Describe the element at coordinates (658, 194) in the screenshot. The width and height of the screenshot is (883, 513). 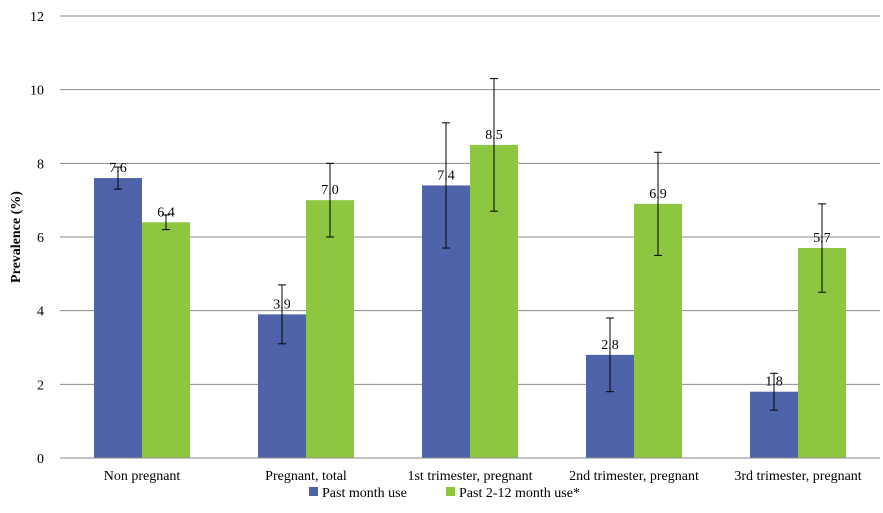
I see `data-label: 6.9` at that location.